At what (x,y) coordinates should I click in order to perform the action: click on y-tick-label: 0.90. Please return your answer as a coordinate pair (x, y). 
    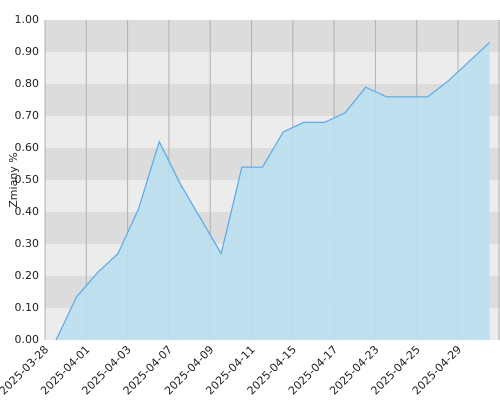
    Looking at the image, I should click on (27, 51).